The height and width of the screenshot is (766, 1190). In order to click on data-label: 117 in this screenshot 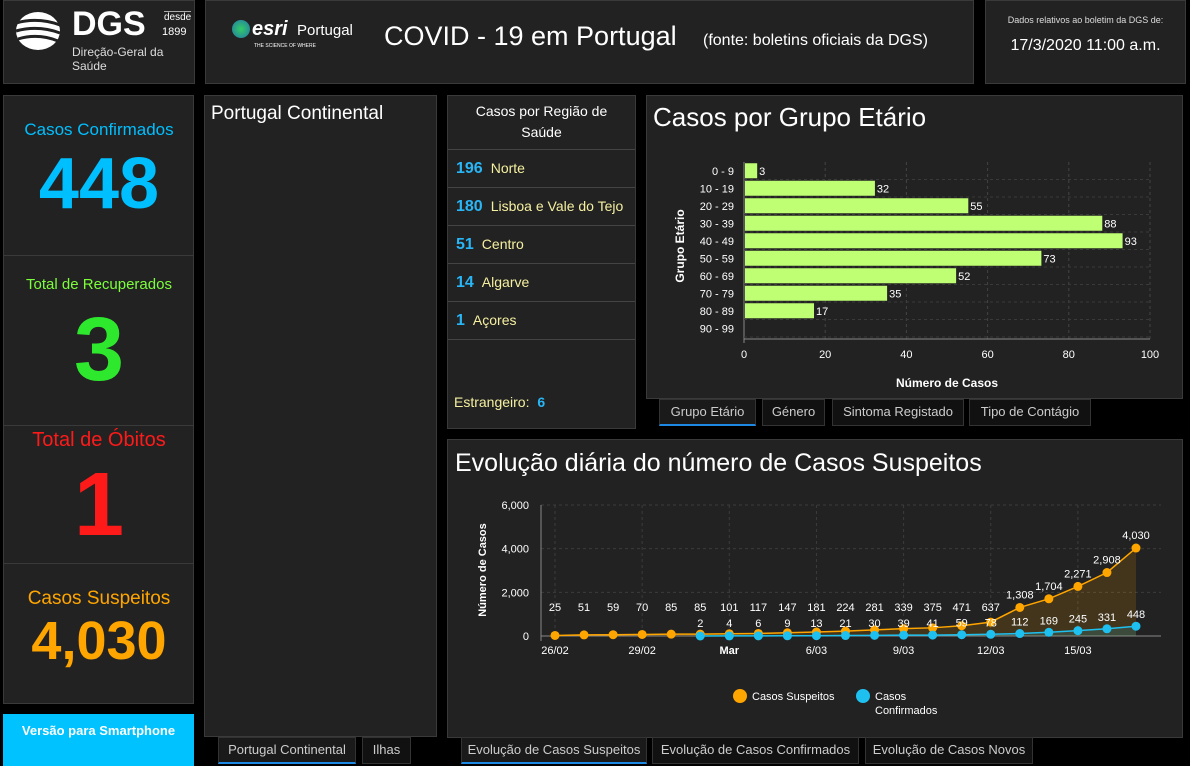, I will do `click(759, 608)`.